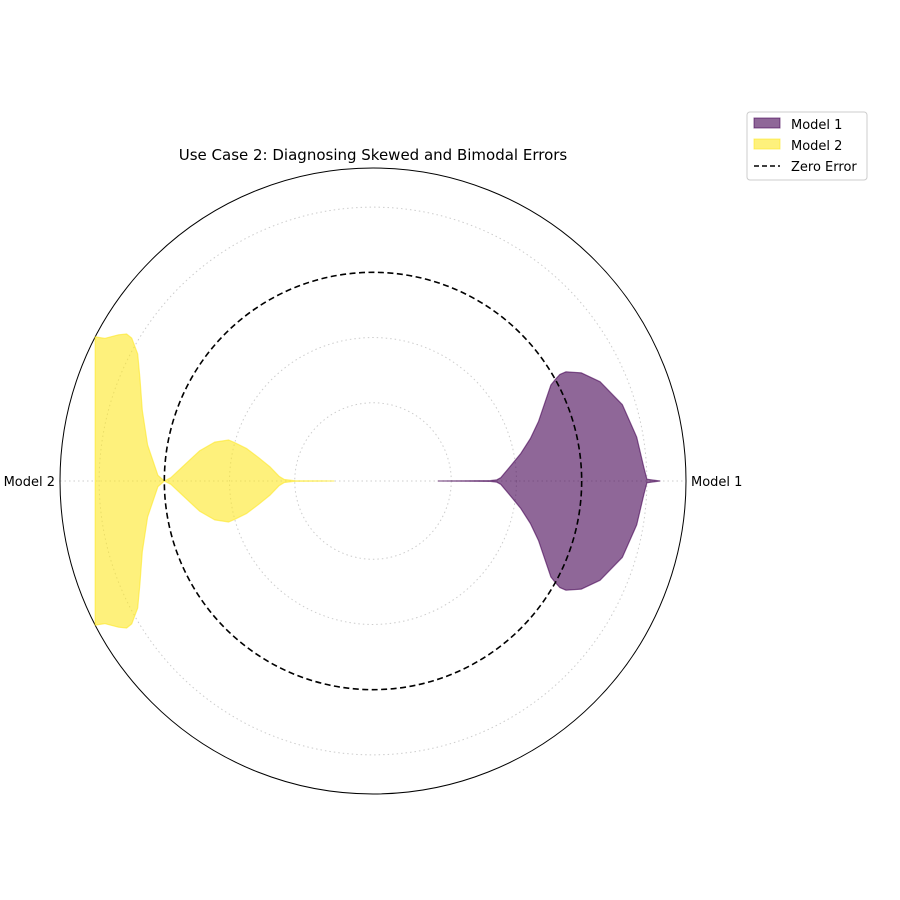  I want to click on category-label-2: Model 2, so click(29, 482).